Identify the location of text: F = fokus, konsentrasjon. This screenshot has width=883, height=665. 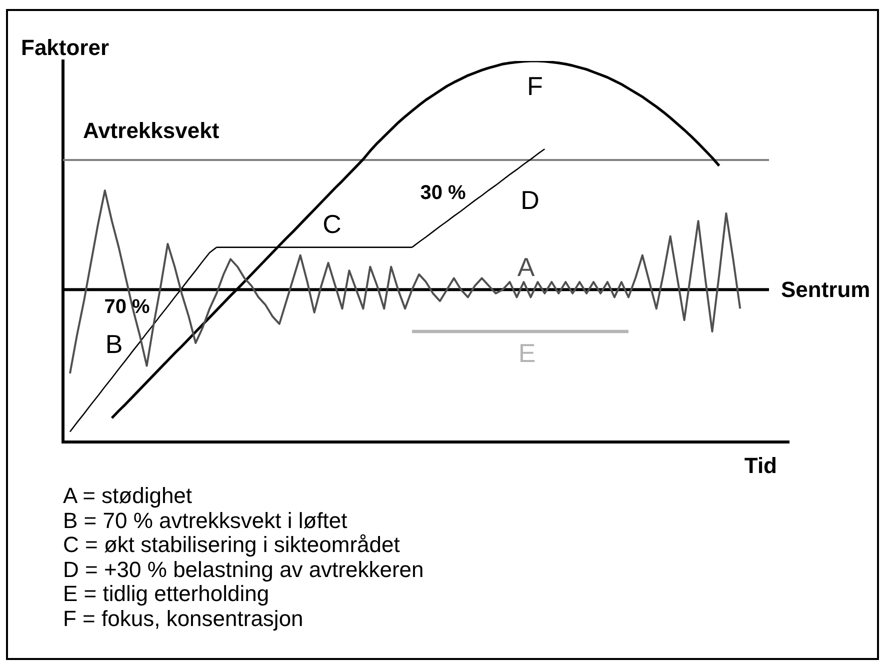
(183, 618).